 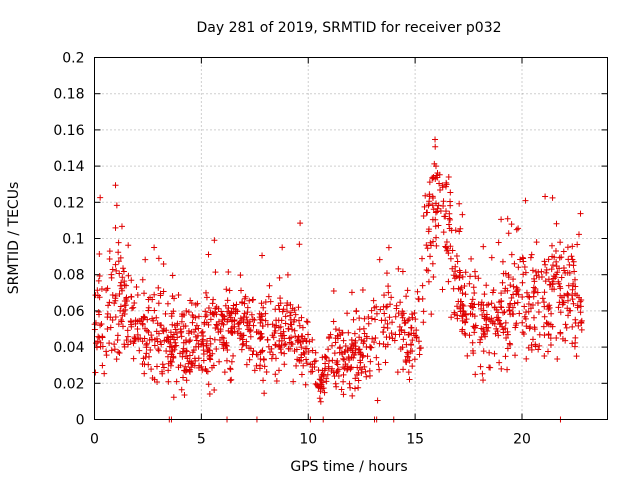 I want to click on y-axis-label: SRMTID / TECUs, so click(x=14, y=238).